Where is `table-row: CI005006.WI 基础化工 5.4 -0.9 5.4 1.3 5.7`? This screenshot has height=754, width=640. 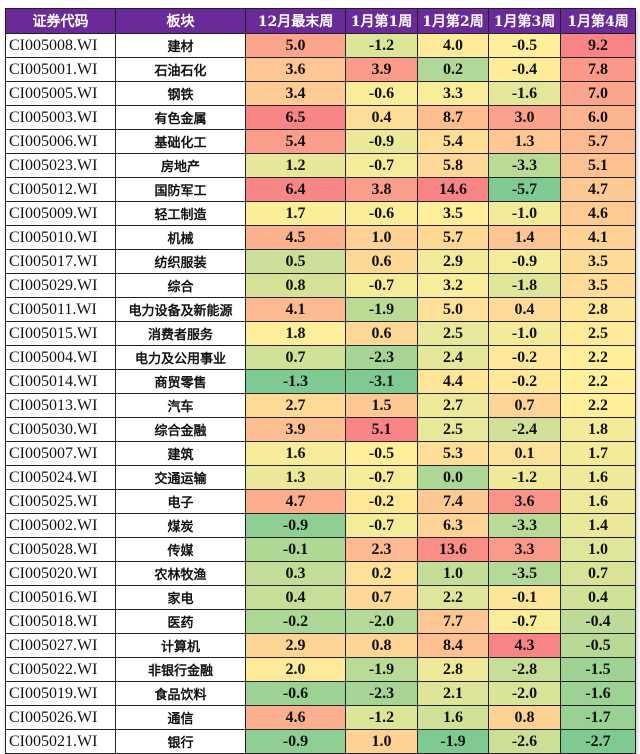
table-row: CI005006.WI 基础化工 5.4 -0.9 5.4 1.3 5.7 is located at coordinates (320, 141).